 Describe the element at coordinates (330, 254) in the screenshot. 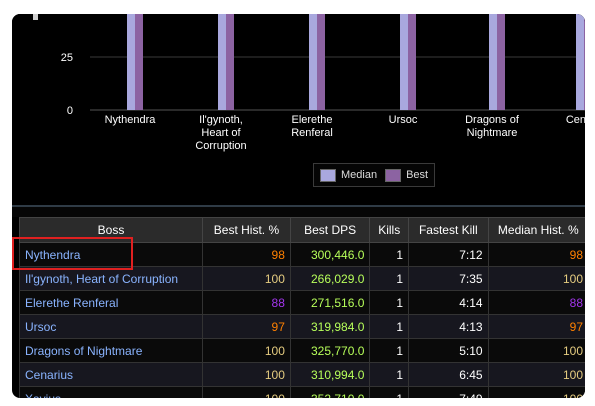

I see `best-dps-value: 300,446.0` at that location.